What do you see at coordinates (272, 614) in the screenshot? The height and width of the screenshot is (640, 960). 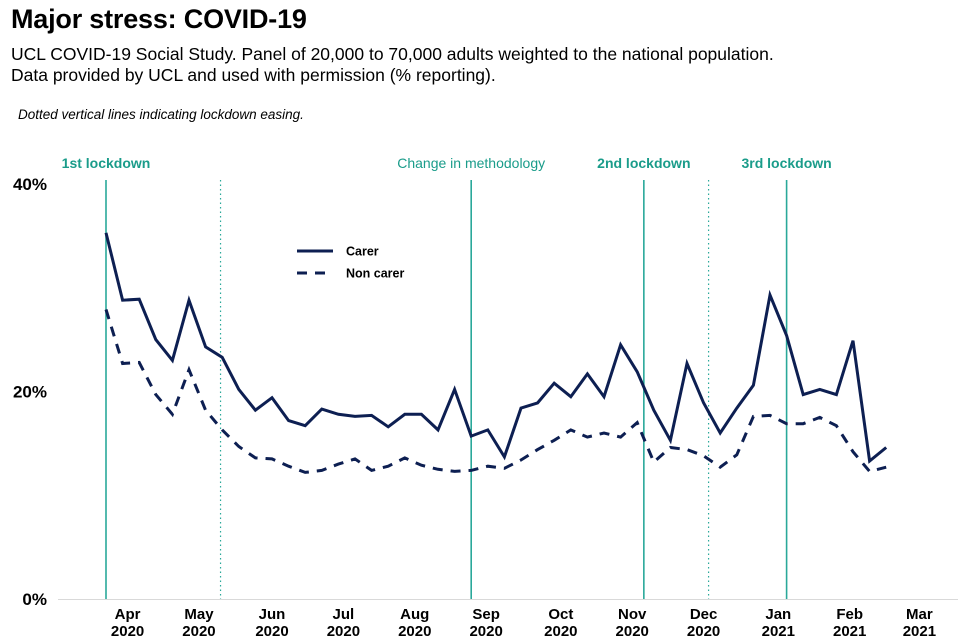 I see `x-tick-month: Jun` at bounding box center [272, 614].